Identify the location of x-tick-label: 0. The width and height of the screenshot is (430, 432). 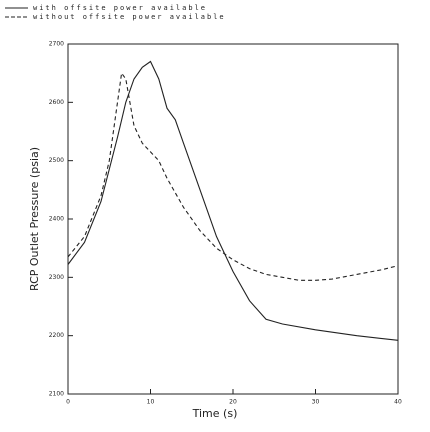
(68, 402).